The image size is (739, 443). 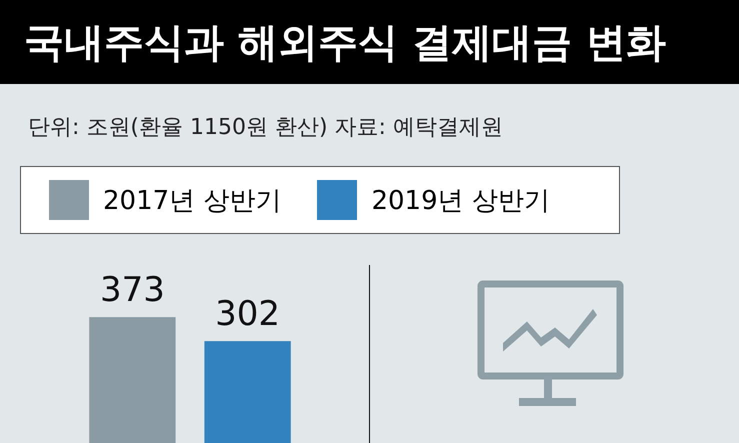 What do you see at coordinates (247, 314) in the screenshot?
I see `data-label: 302` at bounding box center [247, 314].